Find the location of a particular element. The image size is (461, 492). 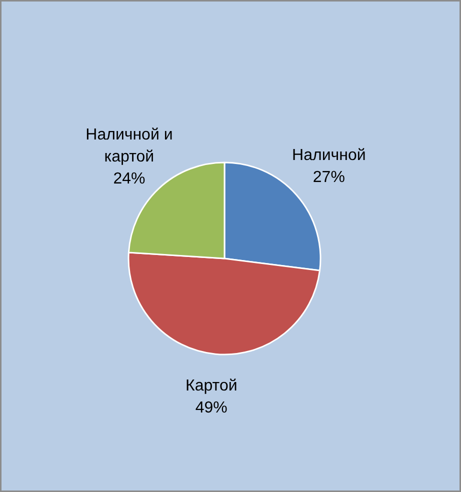

slice-label: Картой is located at coordinates (212, 386).